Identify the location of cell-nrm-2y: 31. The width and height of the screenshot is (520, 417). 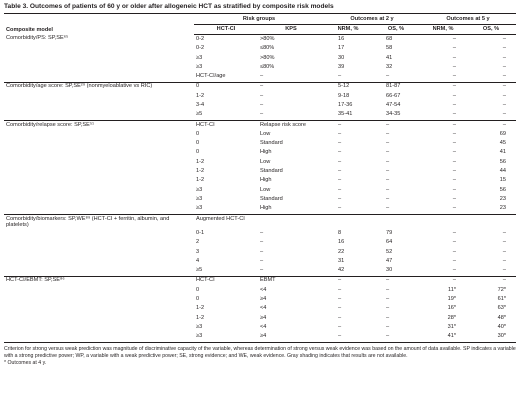
(341, 260).